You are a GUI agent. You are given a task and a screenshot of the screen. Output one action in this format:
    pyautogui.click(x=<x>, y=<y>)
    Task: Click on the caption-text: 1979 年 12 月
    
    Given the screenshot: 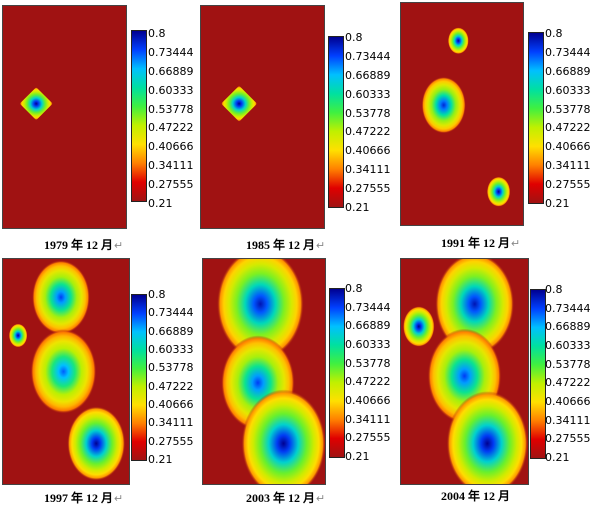 What is the action you would take?
    pyautogui.click(x=79, y=245)
    